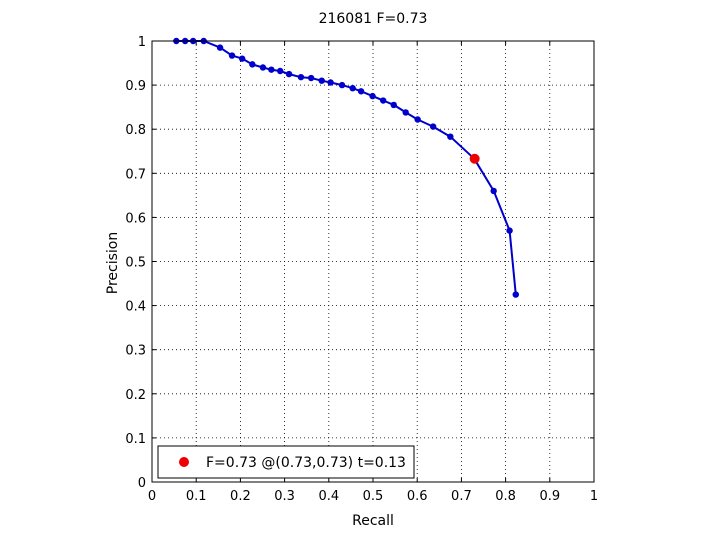  Describe the element at coordinates (135, 263) in the screenshot. I see `y-tick-label: 0.5` at that location.